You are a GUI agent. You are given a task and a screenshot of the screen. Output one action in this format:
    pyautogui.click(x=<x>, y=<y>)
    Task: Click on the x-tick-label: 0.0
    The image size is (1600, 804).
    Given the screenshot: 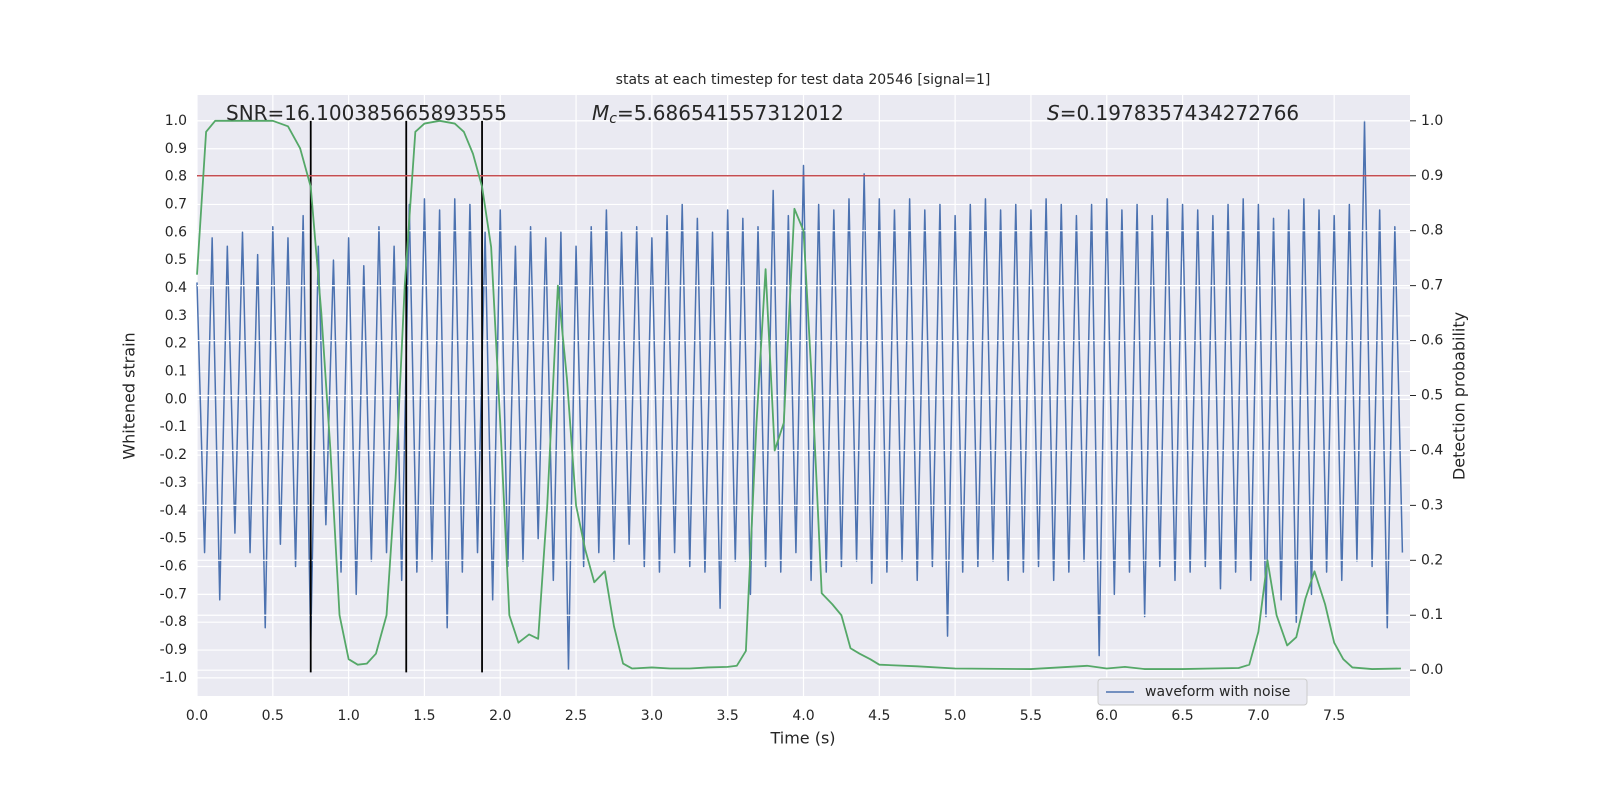 What is the action you would take?
    pyautogui.click(x=197, y=716)
    